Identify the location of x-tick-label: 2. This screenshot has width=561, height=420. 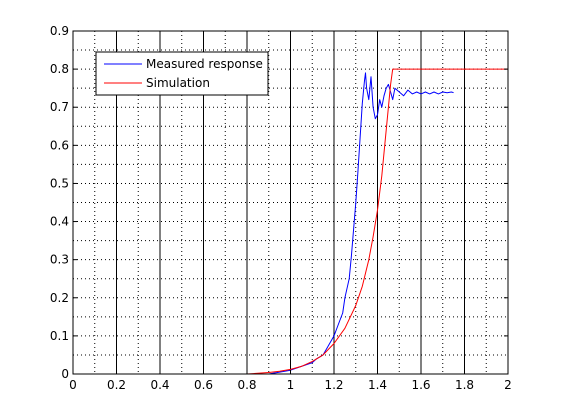
(508, 385).